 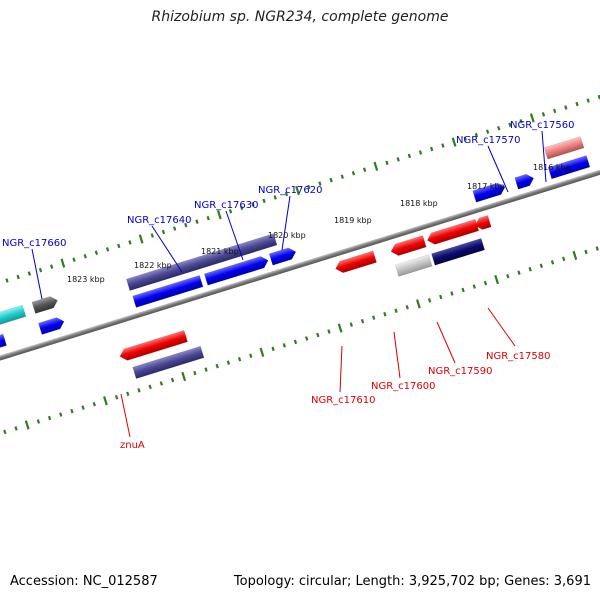 I want to click on gene-label-ngr-c17560: NGR_c17560, so click(x=542, y=125).